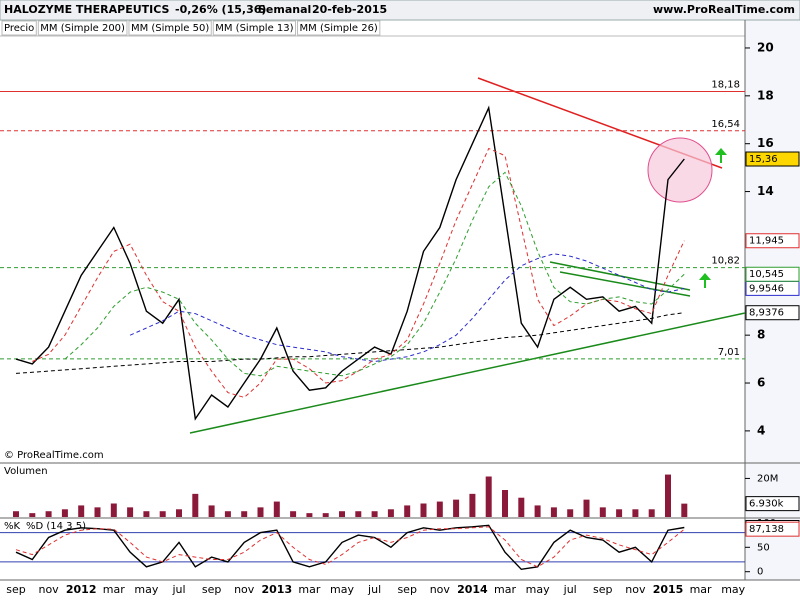 The image size is (800, 600). Describe the element at coordinates (763, 159) in the screenshot. I see `value-label: 15,36` at that location.